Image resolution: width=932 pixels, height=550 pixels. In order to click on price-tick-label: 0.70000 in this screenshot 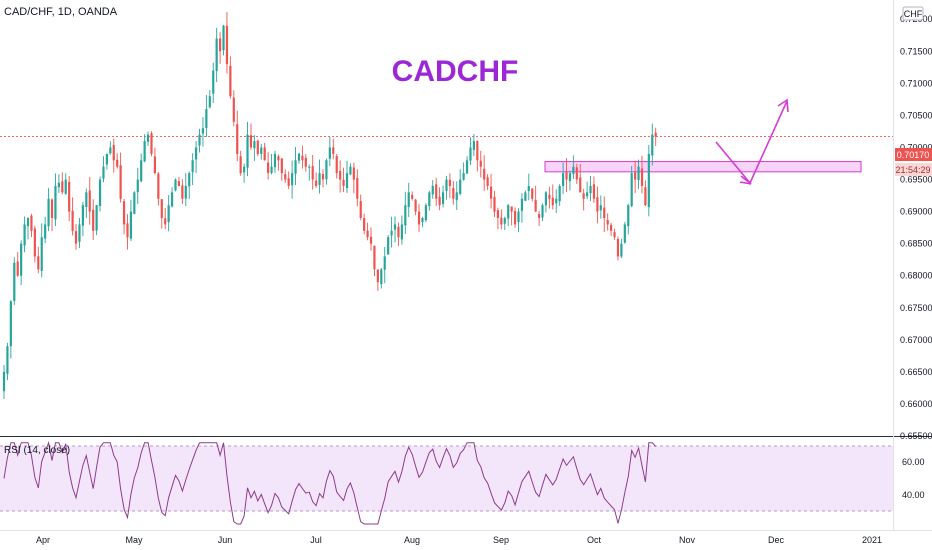, I will do `click(916, 147)`.